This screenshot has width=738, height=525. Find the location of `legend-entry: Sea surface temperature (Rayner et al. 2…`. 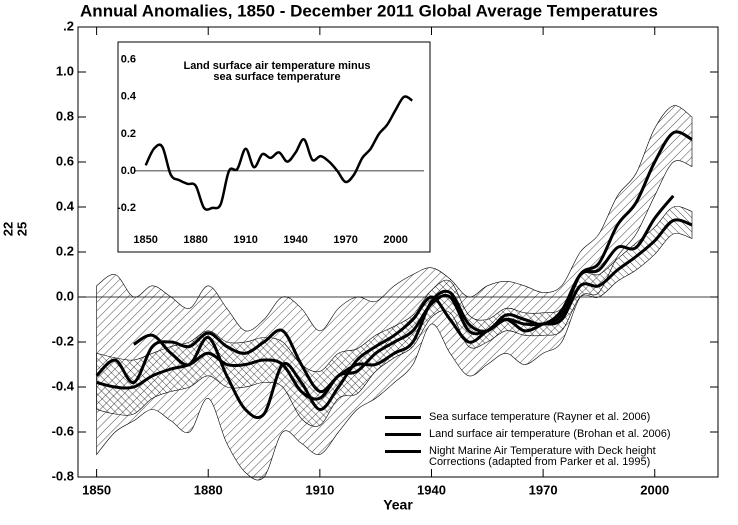

legend-entry: Sea surface temperature (Rayner et al. 2… is located at coordinates (550, 417).